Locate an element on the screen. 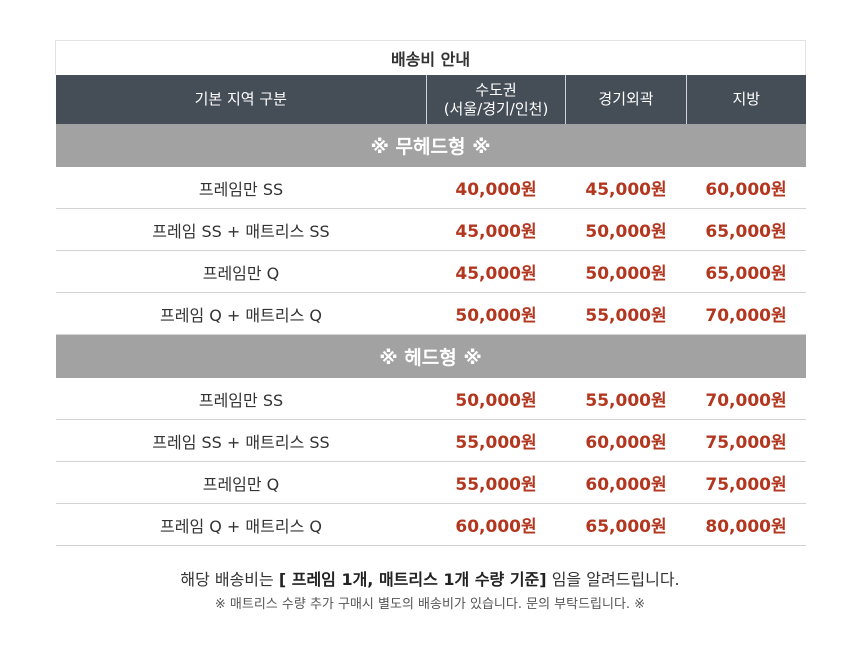 This screenshot has height=650, width=860. table-row: 프레임 SS + 매트리스 SS 55,000원 60,000원 75,000원 is located at coordinates (430, 440).